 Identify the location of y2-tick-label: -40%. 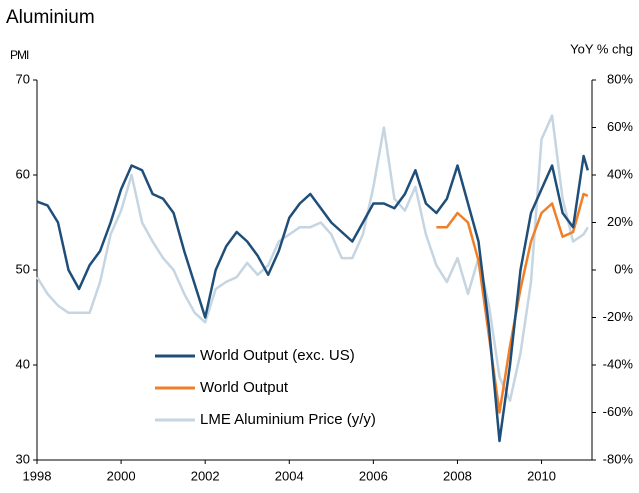
(618, 363).